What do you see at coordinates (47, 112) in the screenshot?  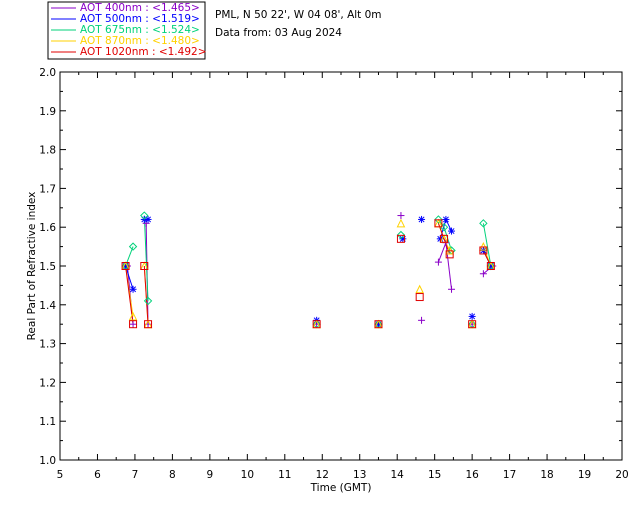 I see `y-tick-label: 1.9` at bounding box center [47, 112].